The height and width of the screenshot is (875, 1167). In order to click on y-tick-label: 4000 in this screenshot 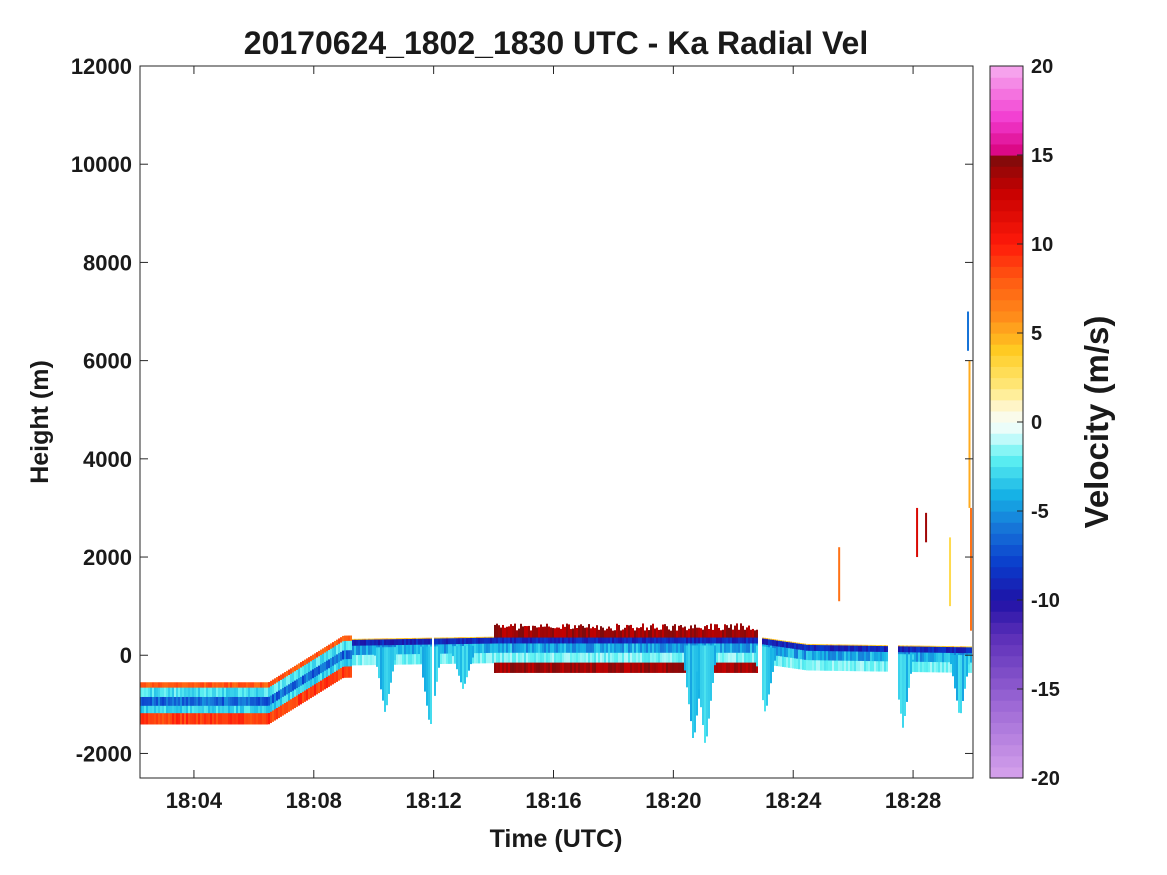, I will do `click(107, 459)`.